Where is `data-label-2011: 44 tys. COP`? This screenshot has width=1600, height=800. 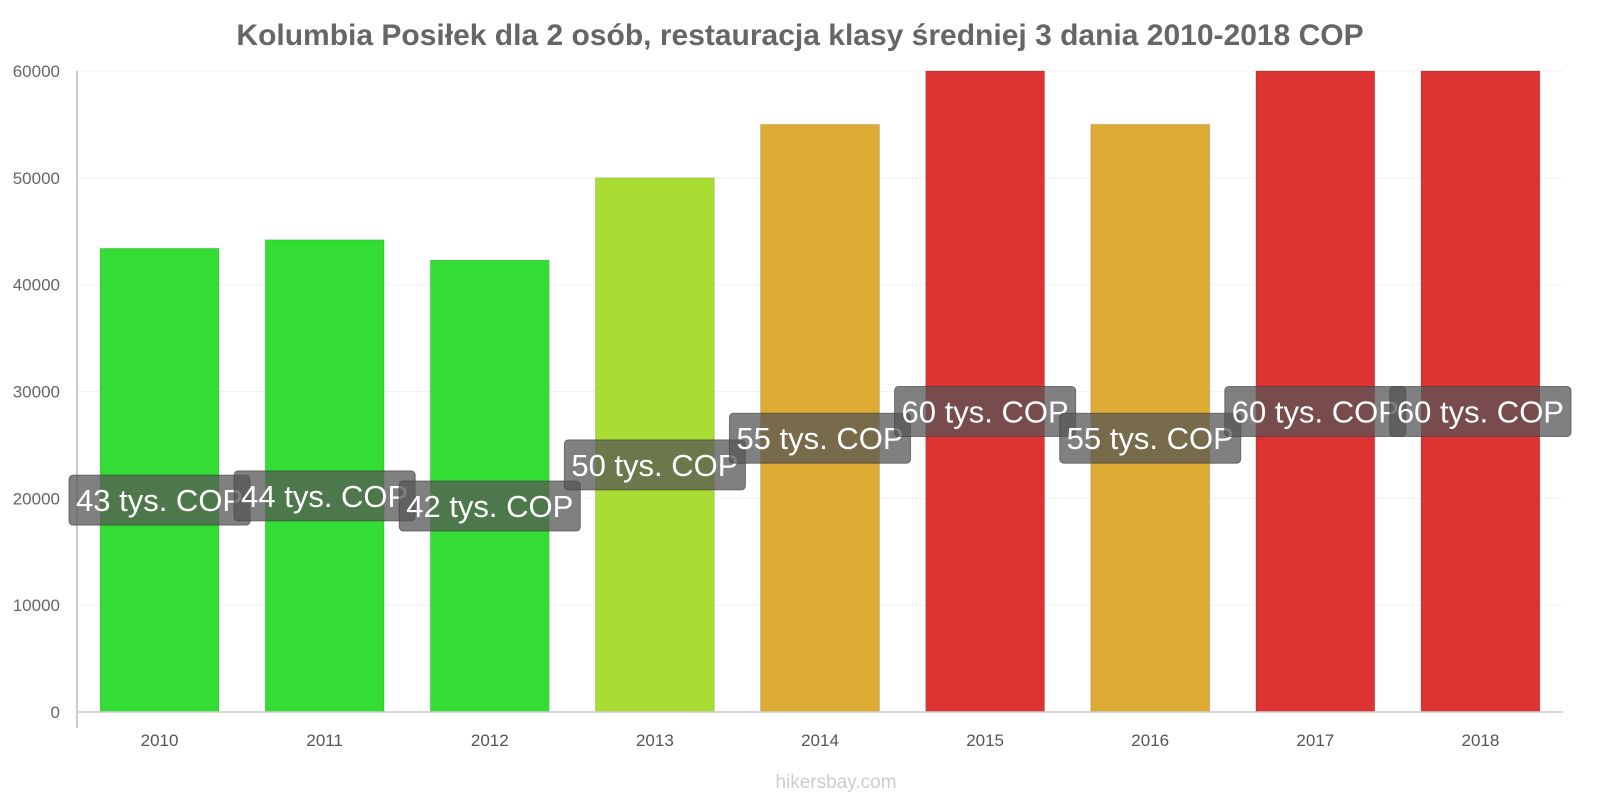 data-label-2011: 44 tys. COP is located at coordinates (324, 496).